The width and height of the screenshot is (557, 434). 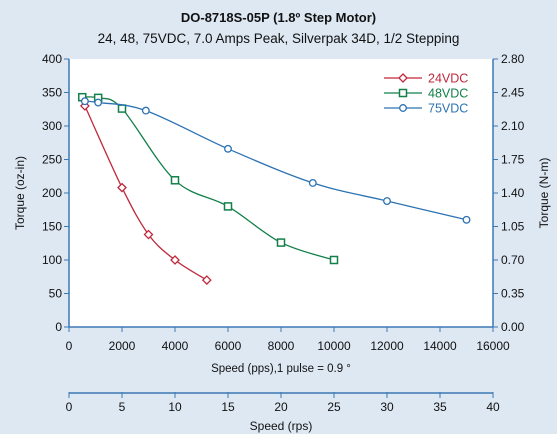 What do you see at coordinates (513, 126) in the screenshot?
I see `y2-tick-label: 2.10` at bounding box center [513, 126].